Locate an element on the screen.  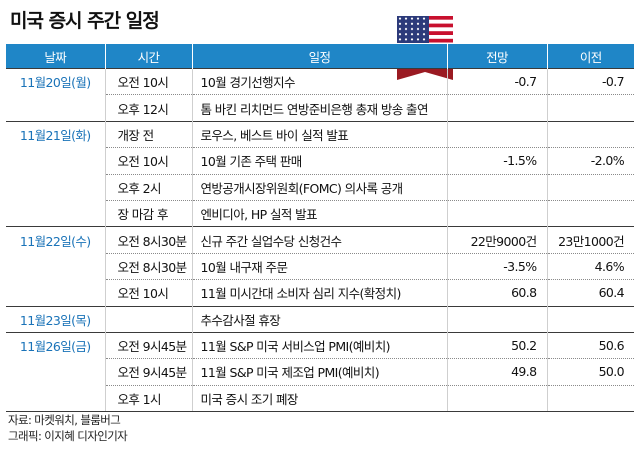
row-event: 연방공개시장위원회(FOMC) 의사록 공개 is located at coordinates (319, 187).